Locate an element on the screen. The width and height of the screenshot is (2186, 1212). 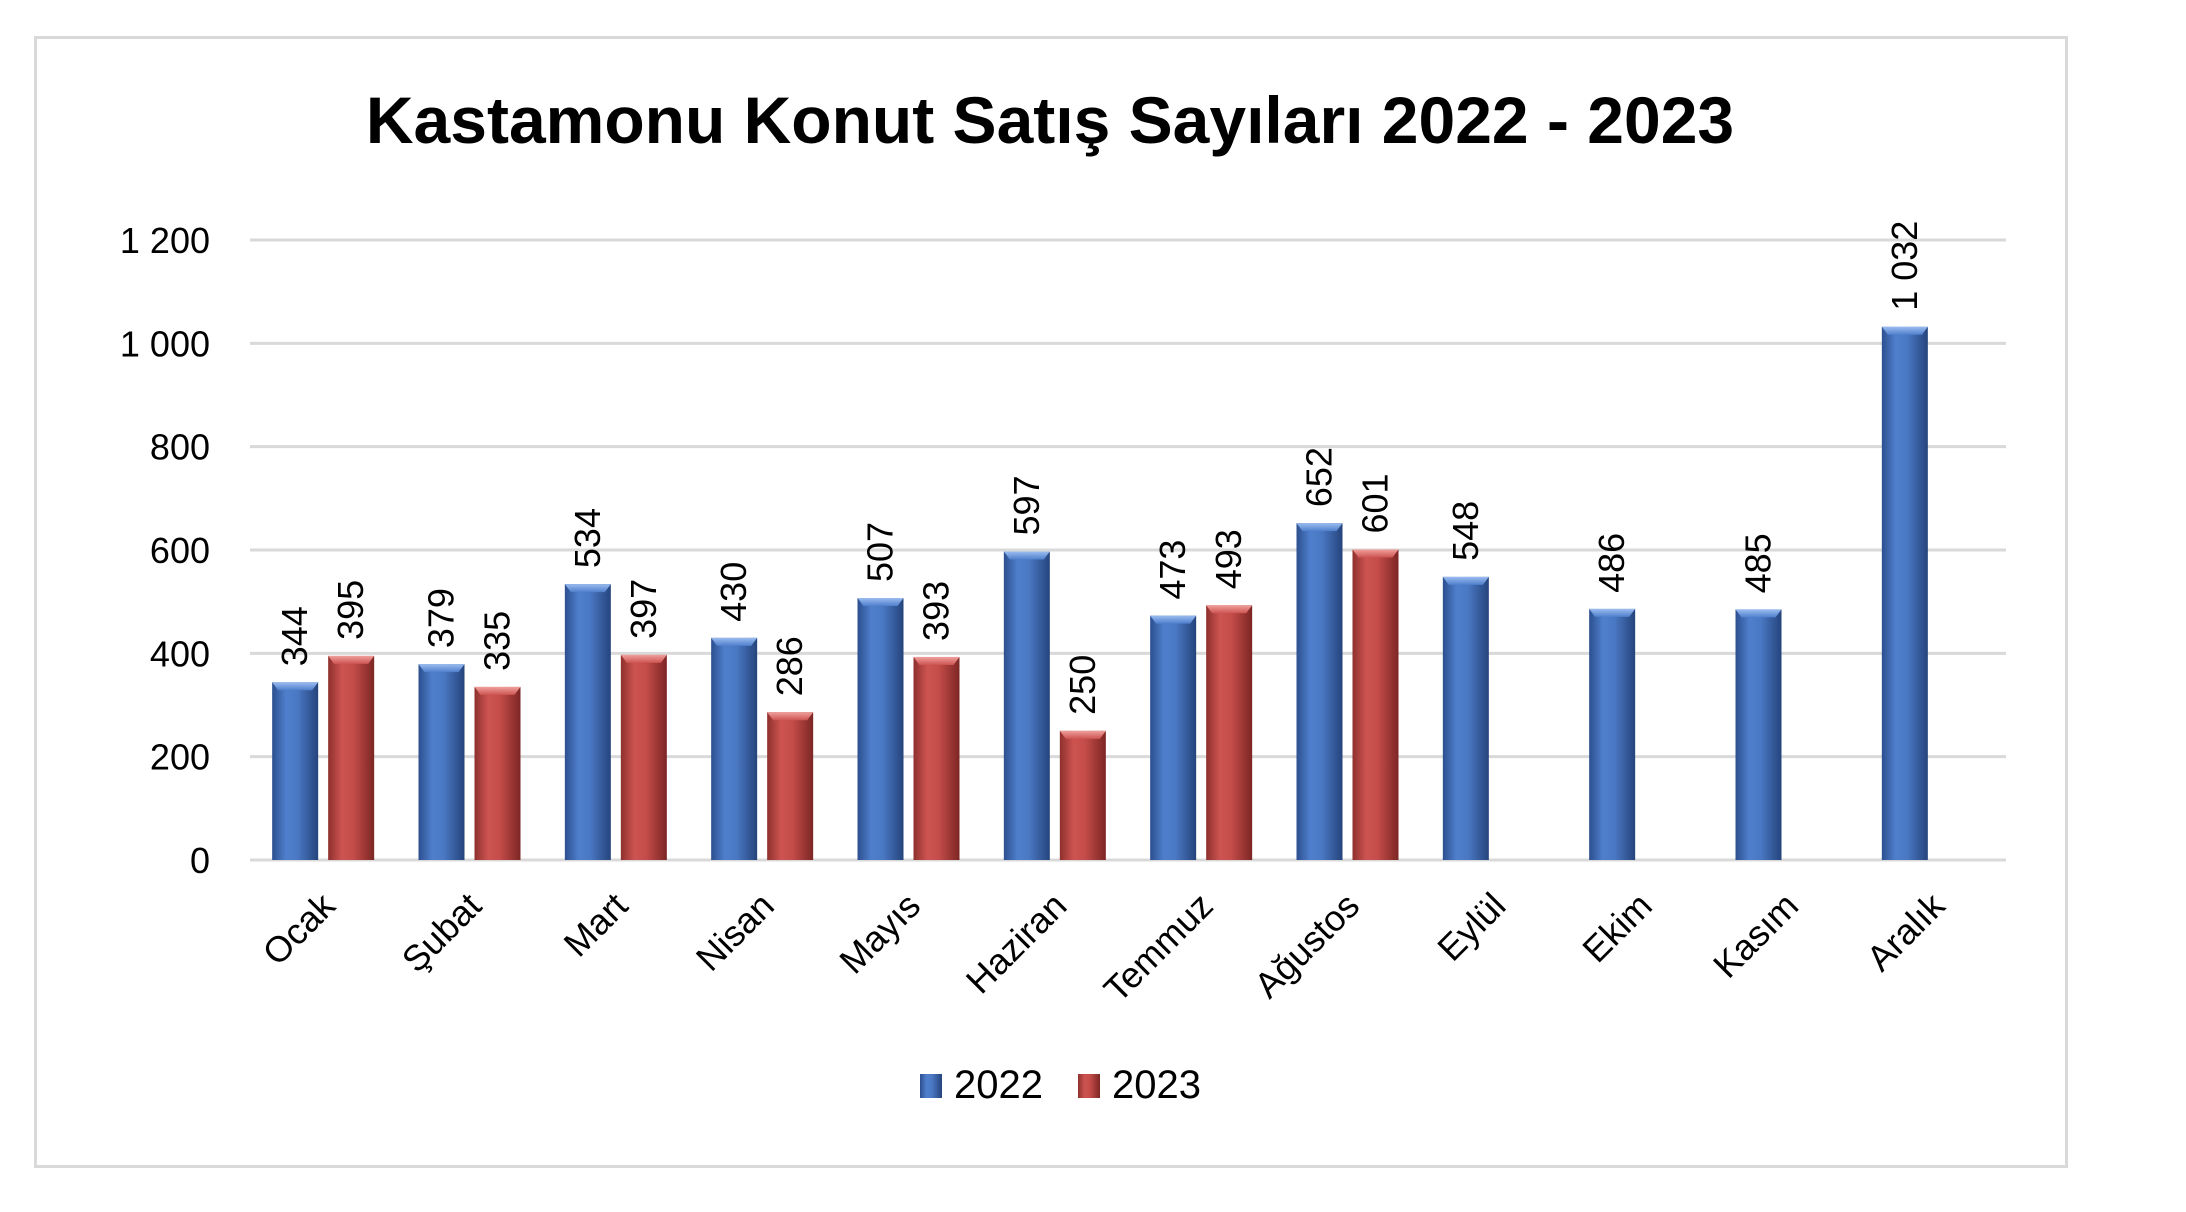
data-label: 286 is located at coordinates (789, 666).